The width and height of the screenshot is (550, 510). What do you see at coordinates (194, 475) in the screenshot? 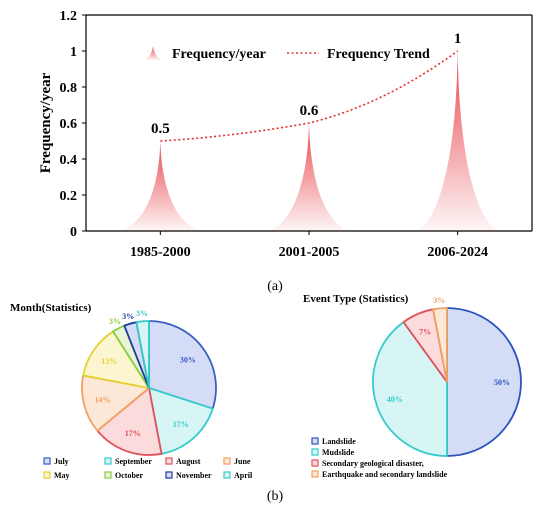
I see `legend-label: November` at bounding box center [194, 475].